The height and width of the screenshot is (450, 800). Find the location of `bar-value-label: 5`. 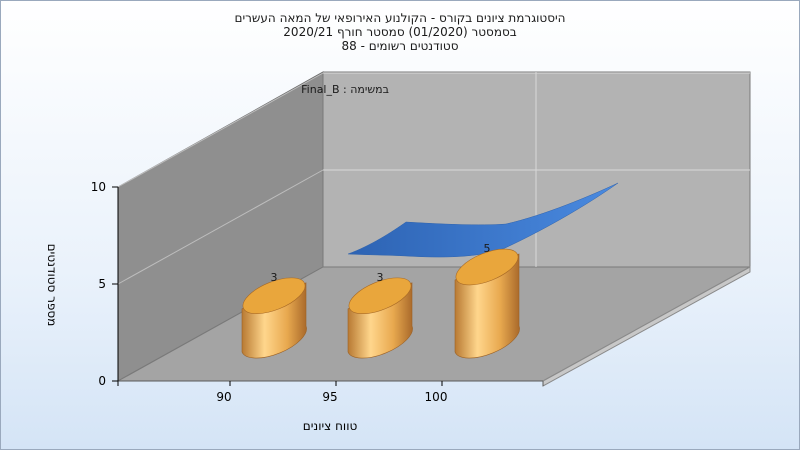

bar-value-label: 5 is located at coordinates (487, 248).